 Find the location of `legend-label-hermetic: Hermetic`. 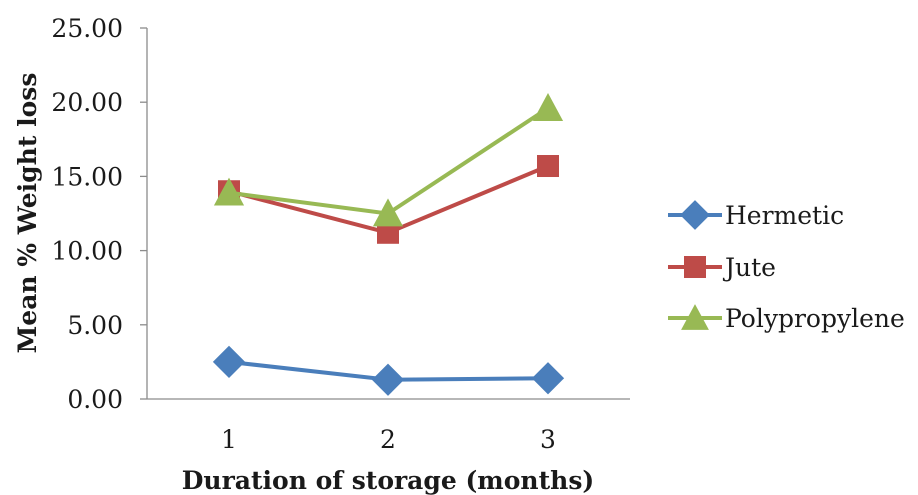

legend-label-hermetic: Hermetic is located at coordinates (784, 215).